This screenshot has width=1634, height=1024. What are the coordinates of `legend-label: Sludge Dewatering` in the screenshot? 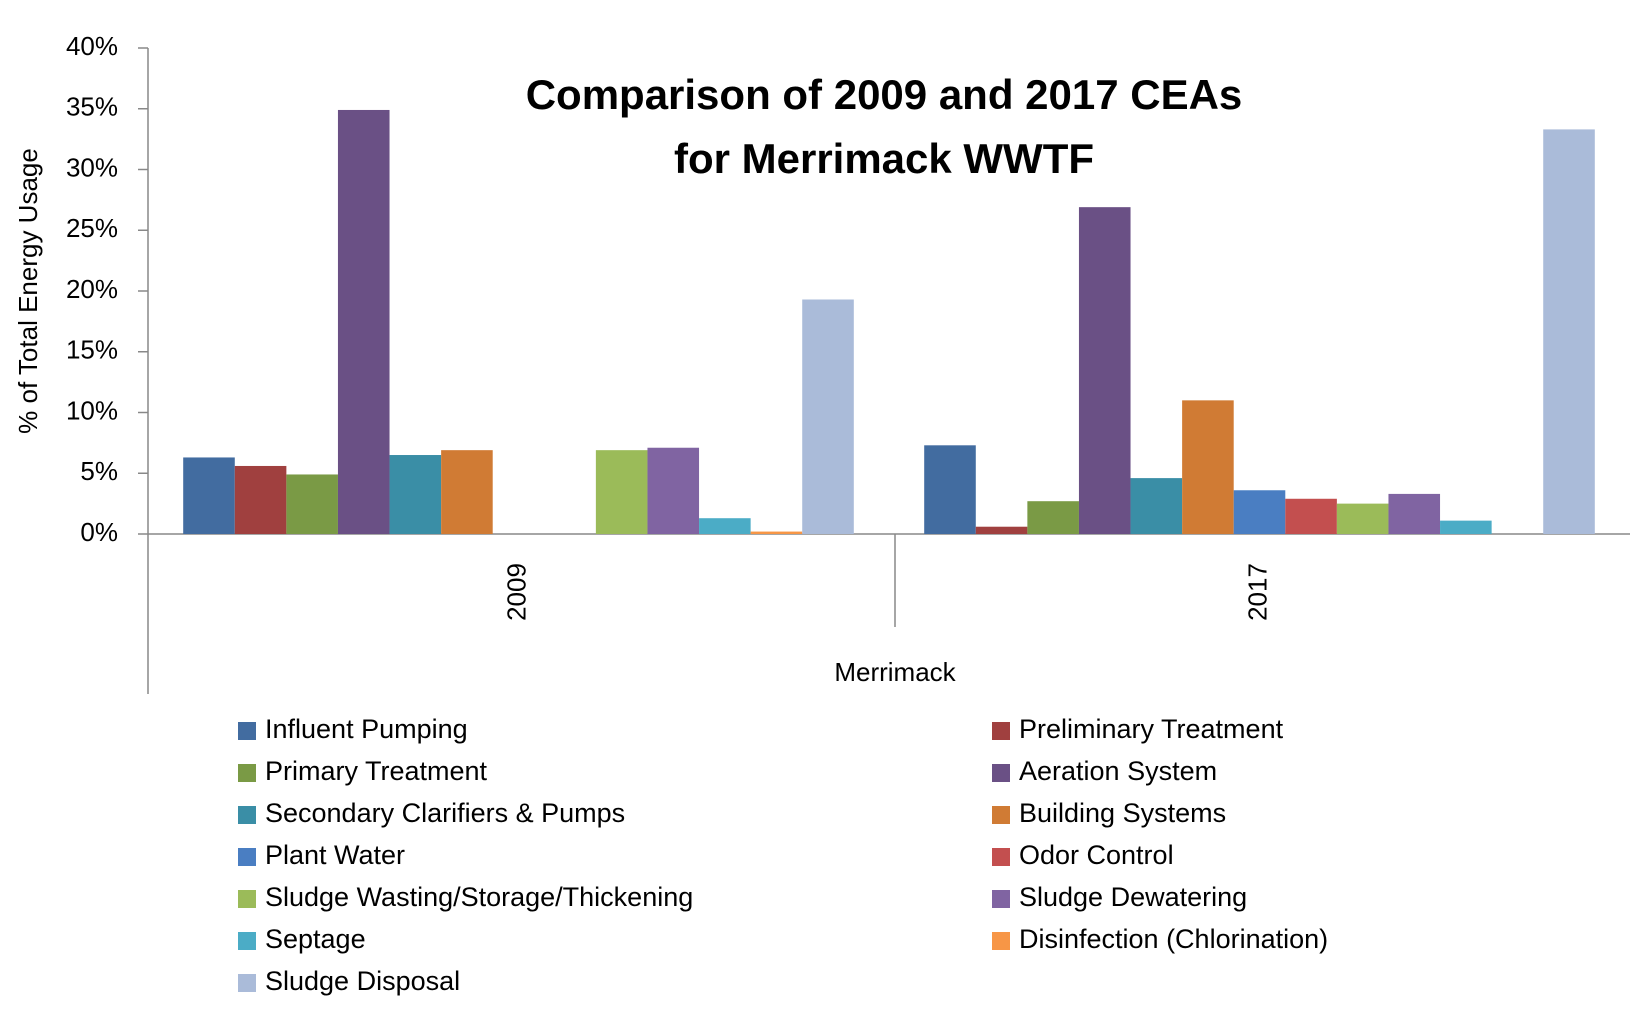 It's located at (1133, 897).